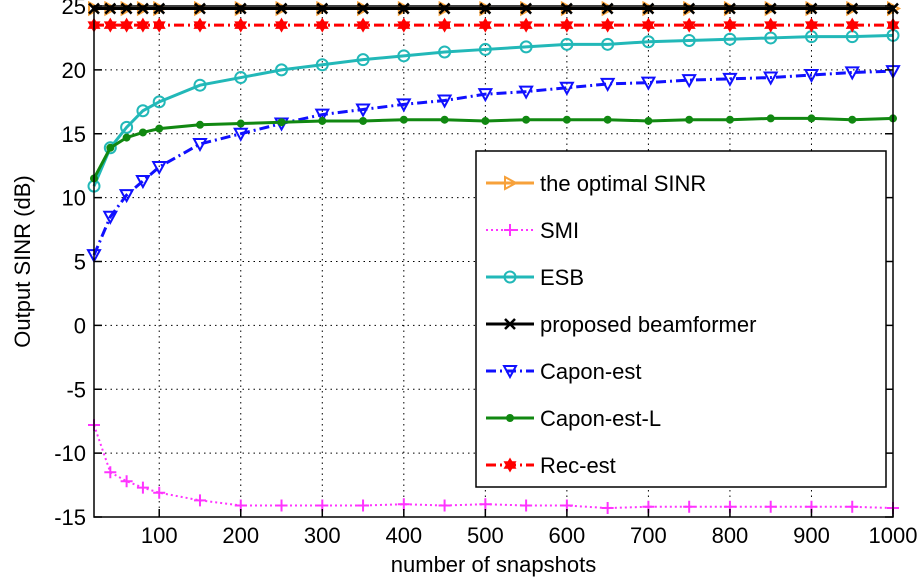 The width and height of the screenshot is (922, 583). What do you see at coordinates (623, 183) in the screenshot?
I see `legend-label: the optimal SINR` at bounding box center [623, 183].